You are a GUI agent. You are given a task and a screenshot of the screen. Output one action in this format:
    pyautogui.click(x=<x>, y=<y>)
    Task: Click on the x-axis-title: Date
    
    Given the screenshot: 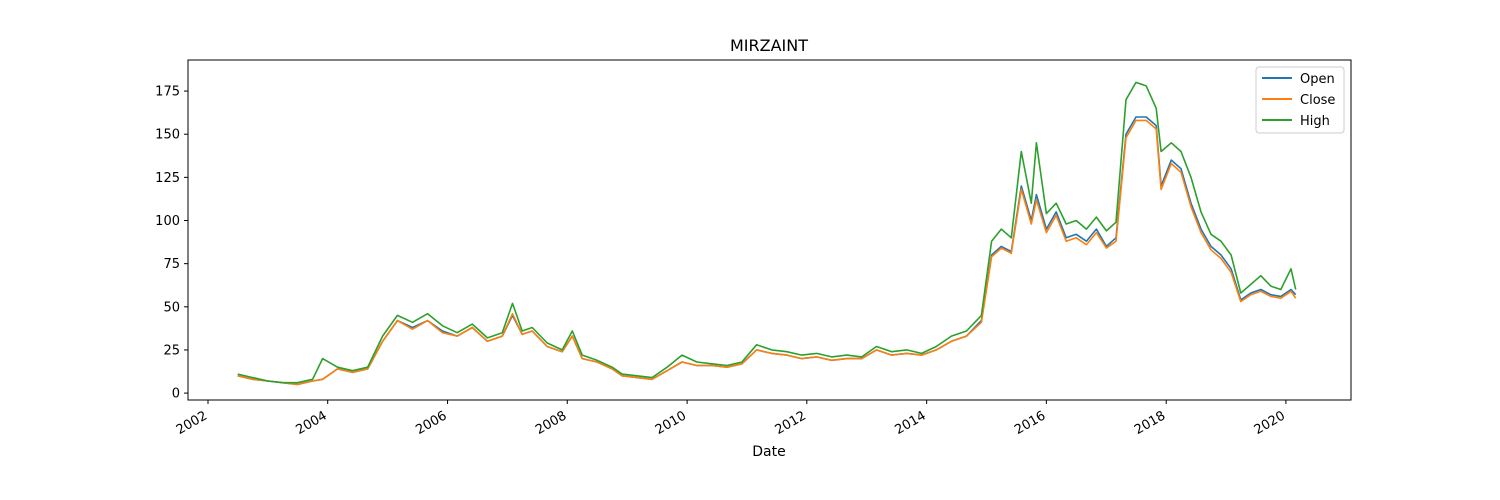 What is the action you would take?
    pyautogui.click(x=768, y=452)
    